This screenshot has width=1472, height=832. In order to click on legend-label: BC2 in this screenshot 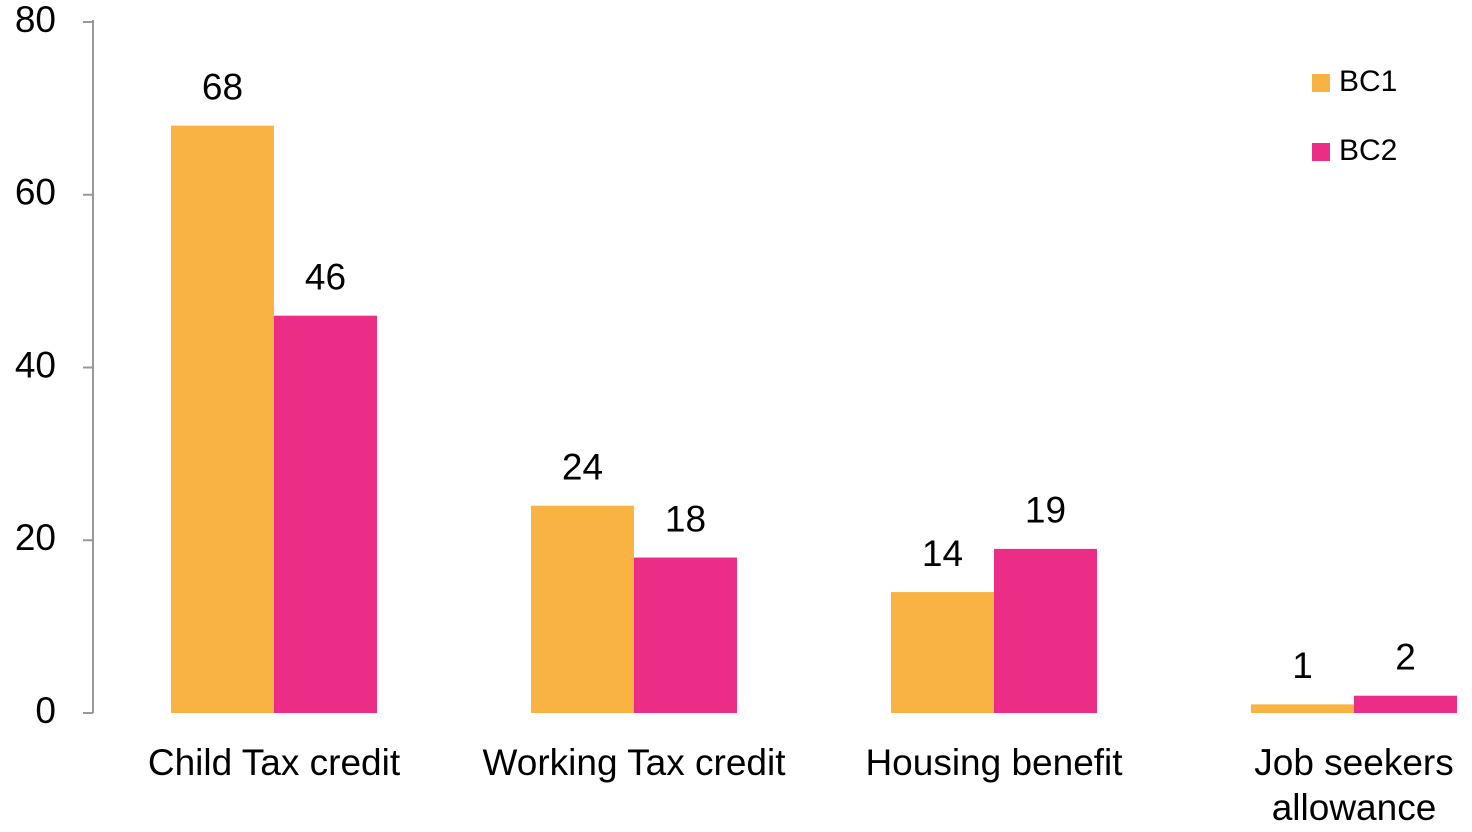, I will do `click(1368, 150)`.